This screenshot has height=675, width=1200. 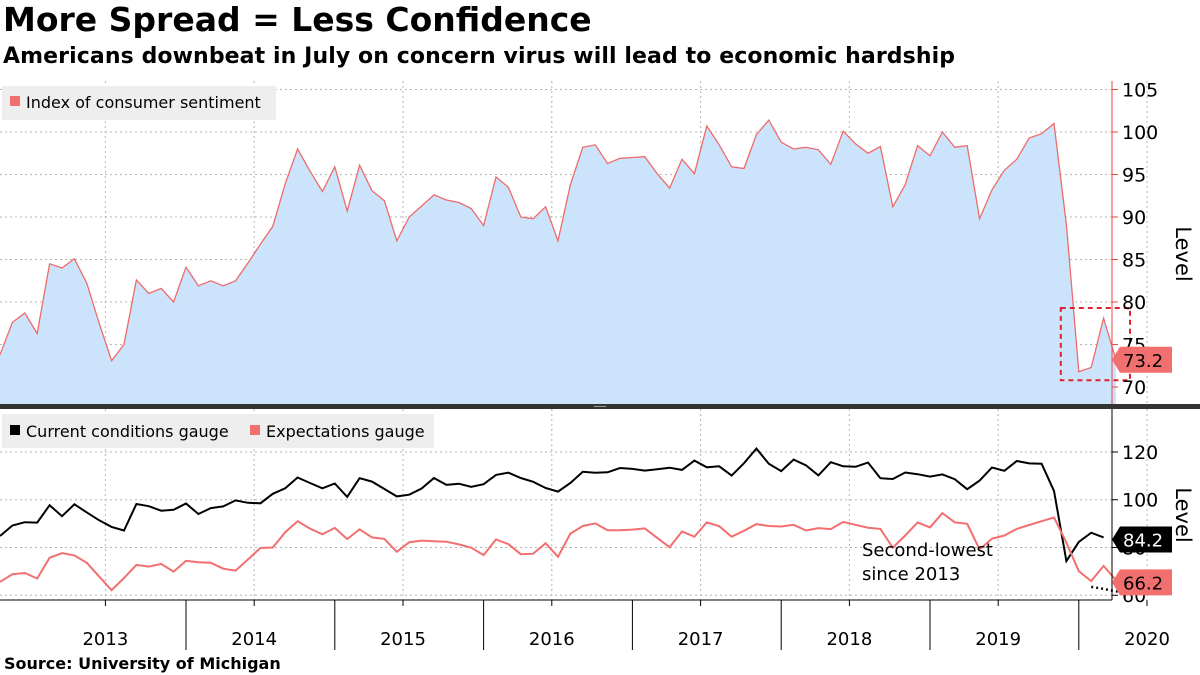 I want to click on x-ticks, so click(x=626, y=625).